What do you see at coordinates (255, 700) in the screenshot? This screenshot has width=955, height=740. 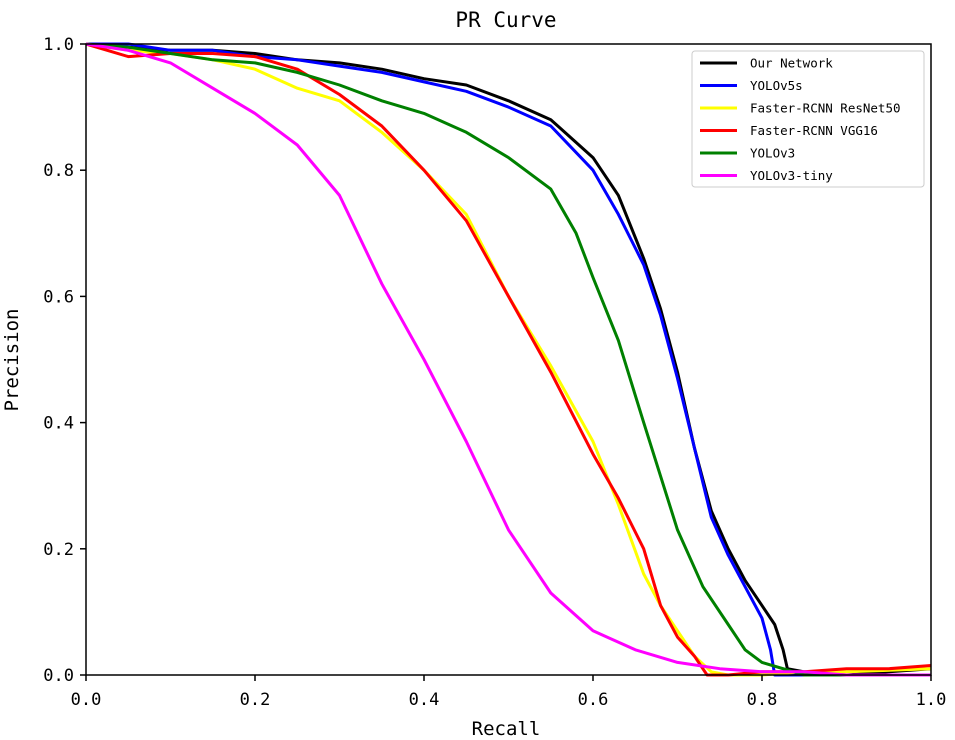 I see `x-tick-label: 0.2` at bounding box center [255, 700].